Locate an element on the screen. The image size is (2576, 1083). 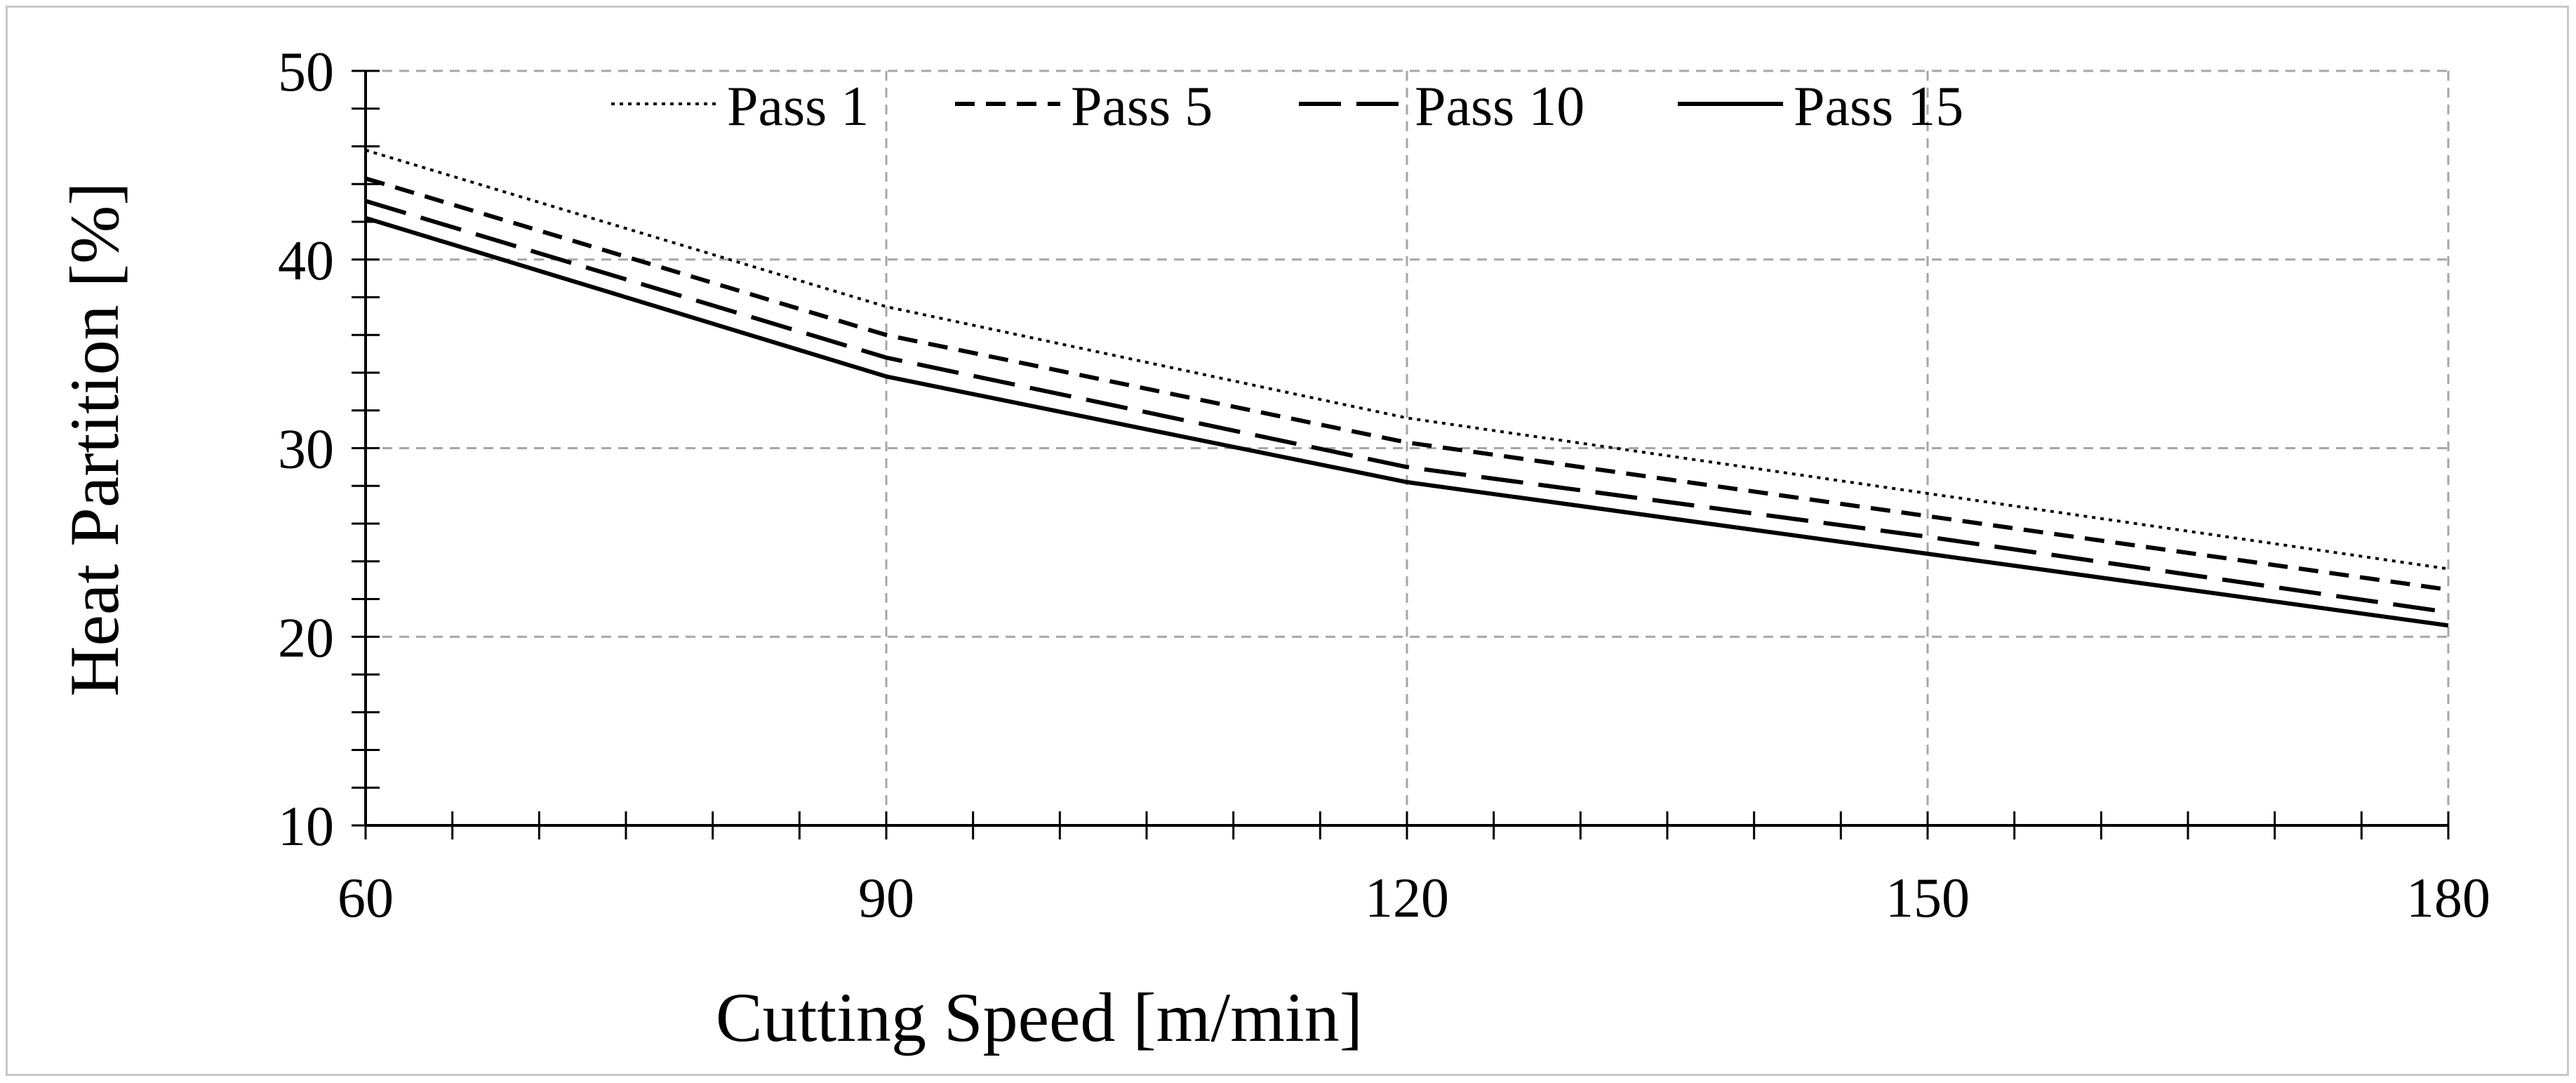
x-axis-label: Cutting Speed [m/min] is located at coordinates (1039, 1017).